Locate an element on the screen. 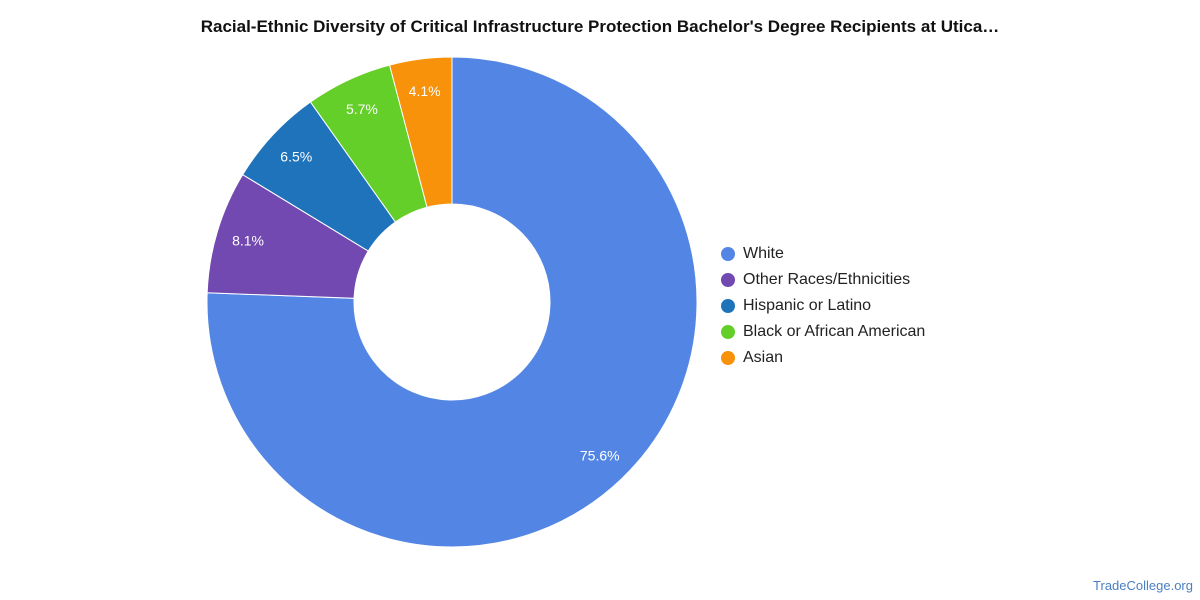 This screenshot has height=600, width=1200. legend-label: Hispanic or Latino is located at coordinates (807, 305).